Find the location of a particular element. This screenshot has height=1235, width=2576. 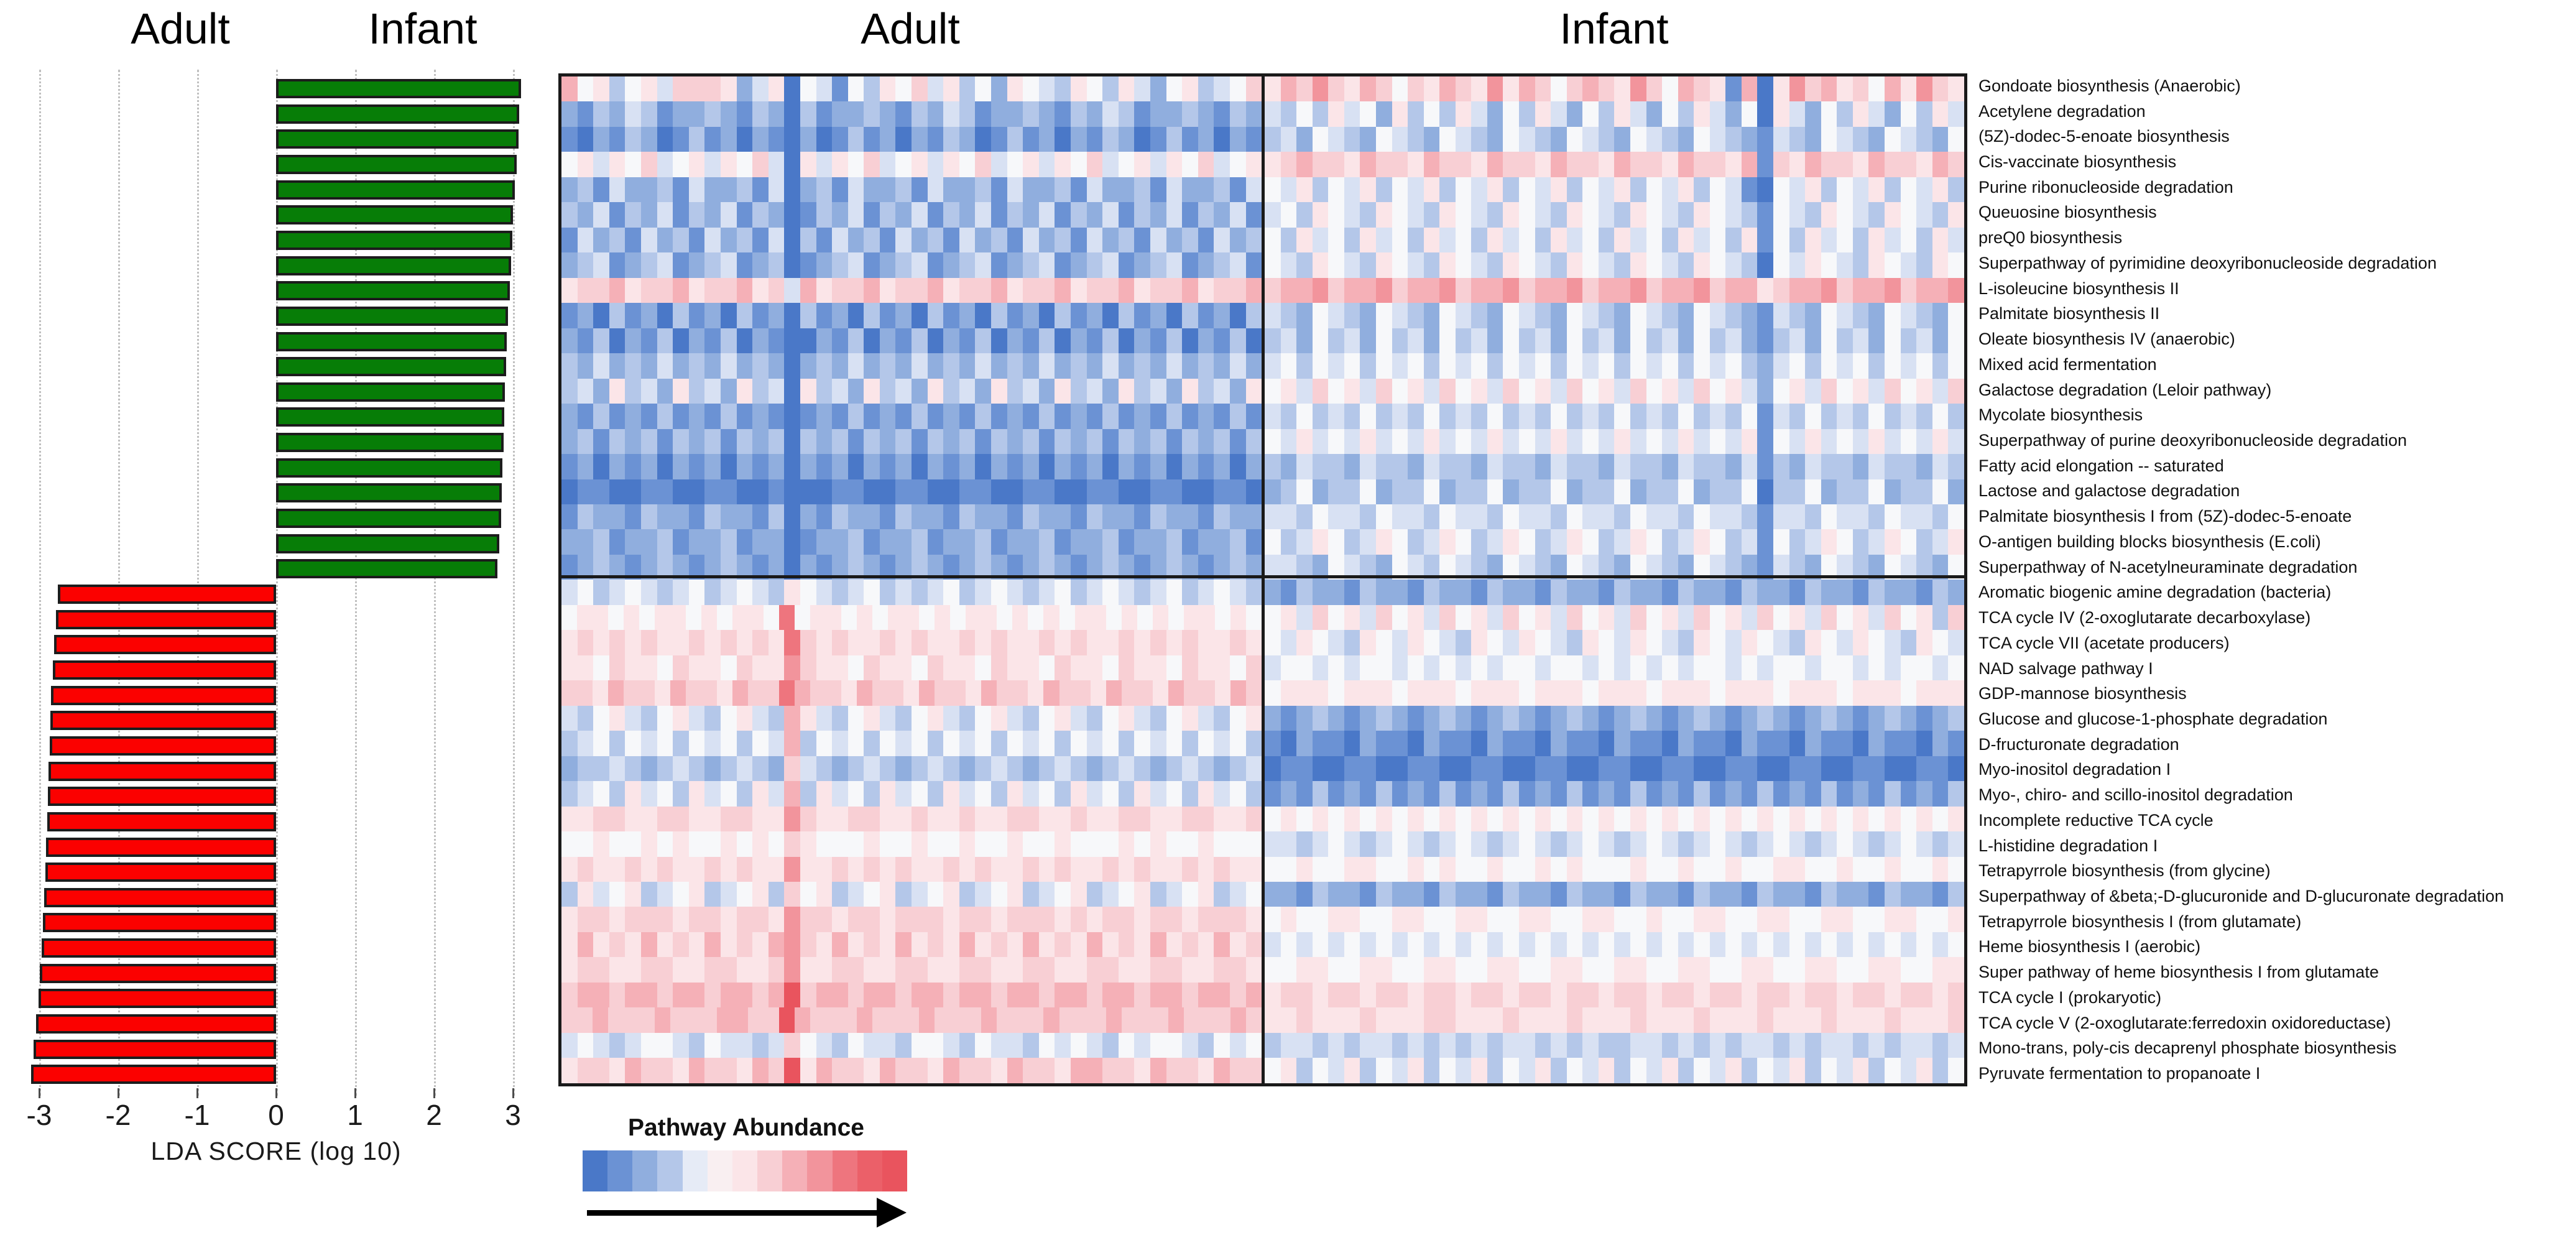

lda-tick-mark is located at coordinates (513, 1093).